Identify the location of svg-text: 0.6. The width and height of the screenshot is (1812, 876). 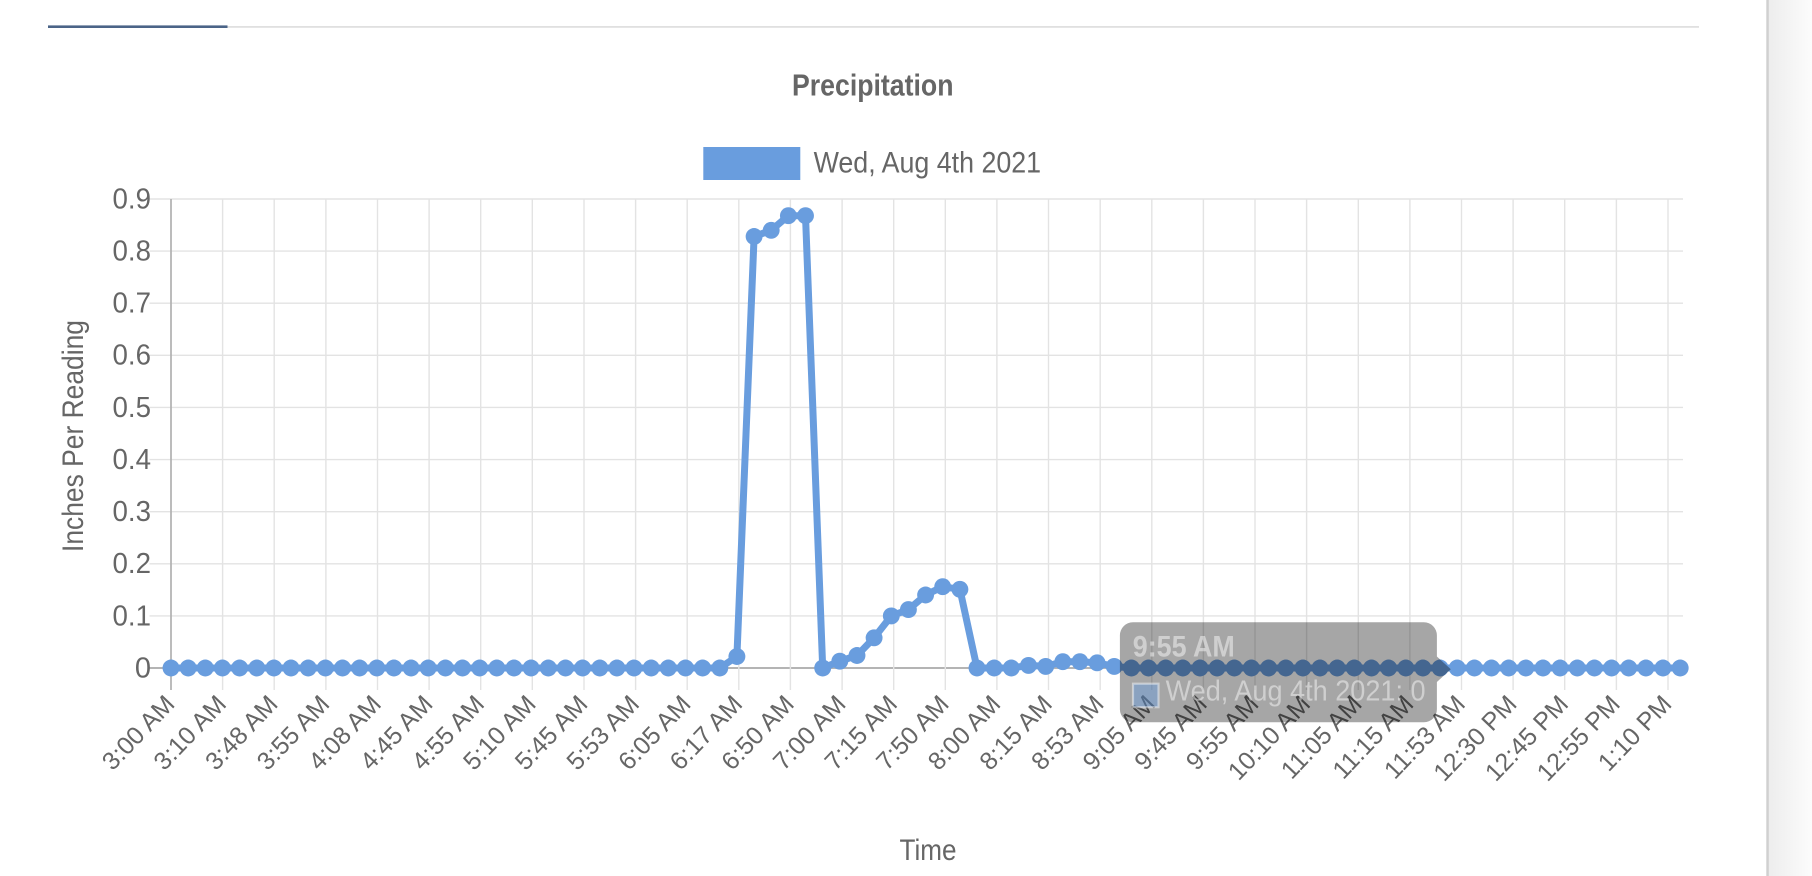
(132, 356).